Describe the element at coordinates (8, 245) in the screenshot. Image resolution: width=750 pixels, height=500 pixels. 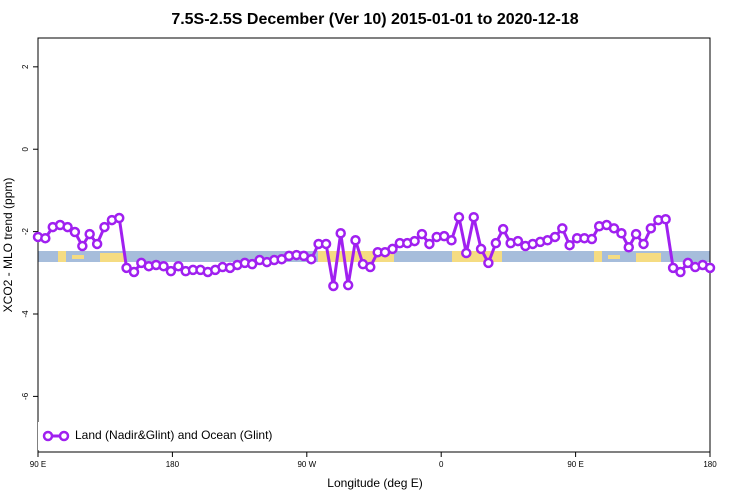
I see `y-axis-label: XCO2 - MLO trend (ppm)` at that location.